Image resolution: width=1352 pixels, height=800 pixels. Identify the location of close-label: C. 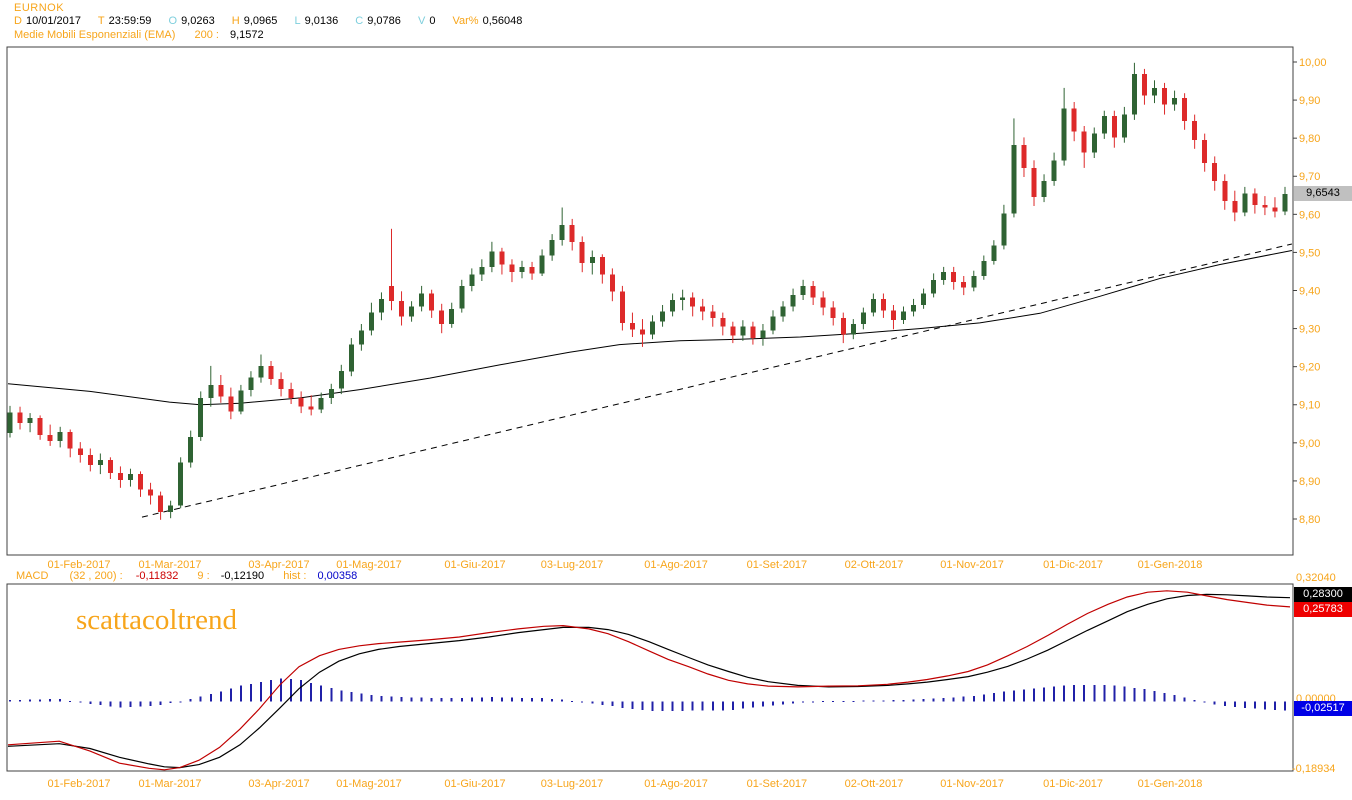
(359, 21).